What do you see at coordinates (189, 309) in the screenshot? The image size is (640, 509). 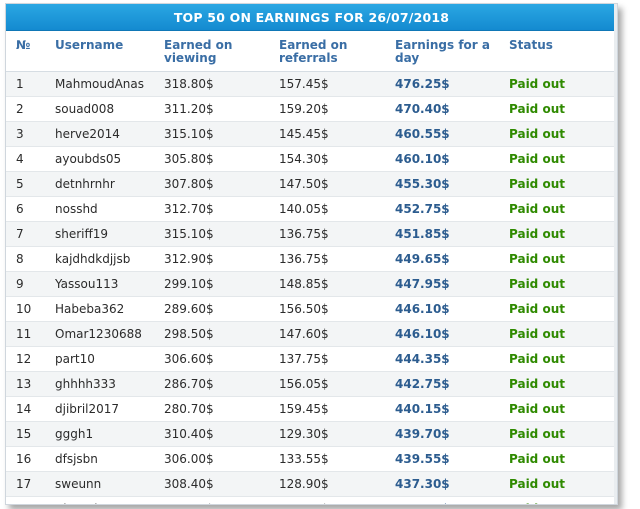 I see `row-earned-viewing: 289.60$` at bounding box center [189, 309].